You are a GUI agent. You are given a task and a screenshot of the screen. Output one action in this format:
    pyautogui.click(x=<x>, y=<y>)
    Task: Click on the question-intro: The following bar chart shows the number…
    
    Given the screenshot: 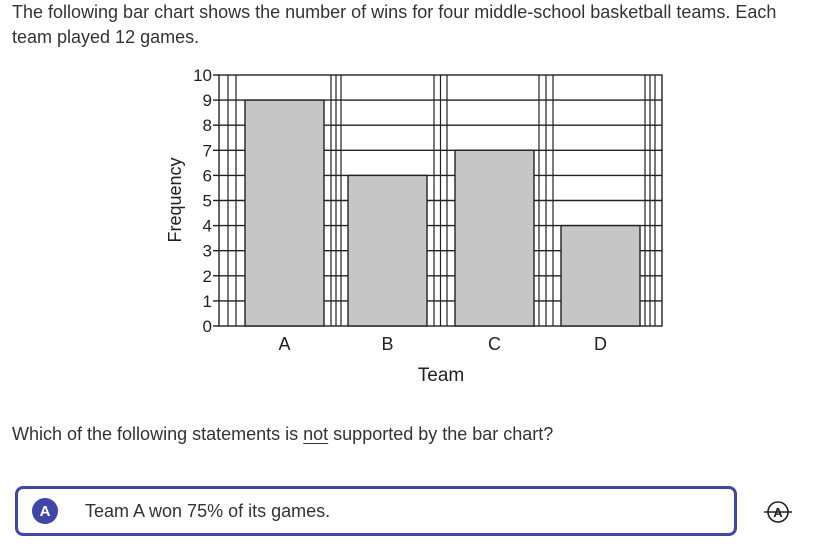 What is the action you would take?
    pyautogui.click(x=394, y=24)
    